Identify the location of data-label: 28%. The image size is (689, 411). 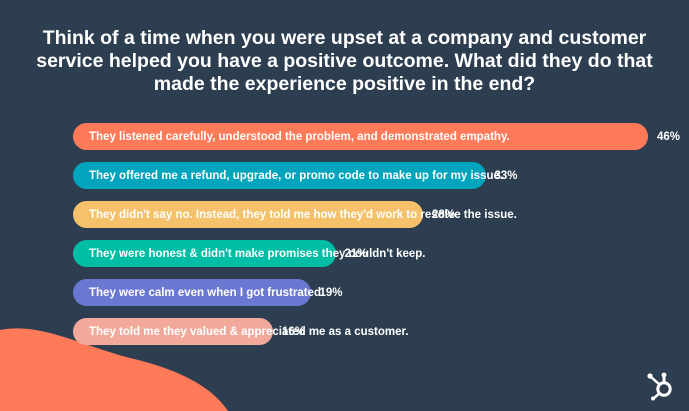
(444, 214).